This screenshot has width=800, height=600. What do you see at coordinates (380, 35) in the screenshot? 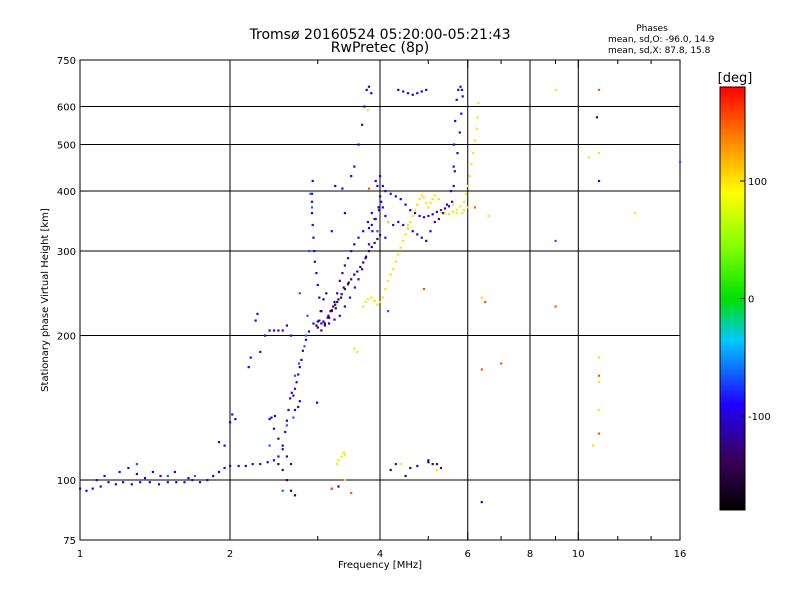
I see `chart-title: Tromsø 20160524 05:20:00-05:21:43` at bounding box center [380, 35].